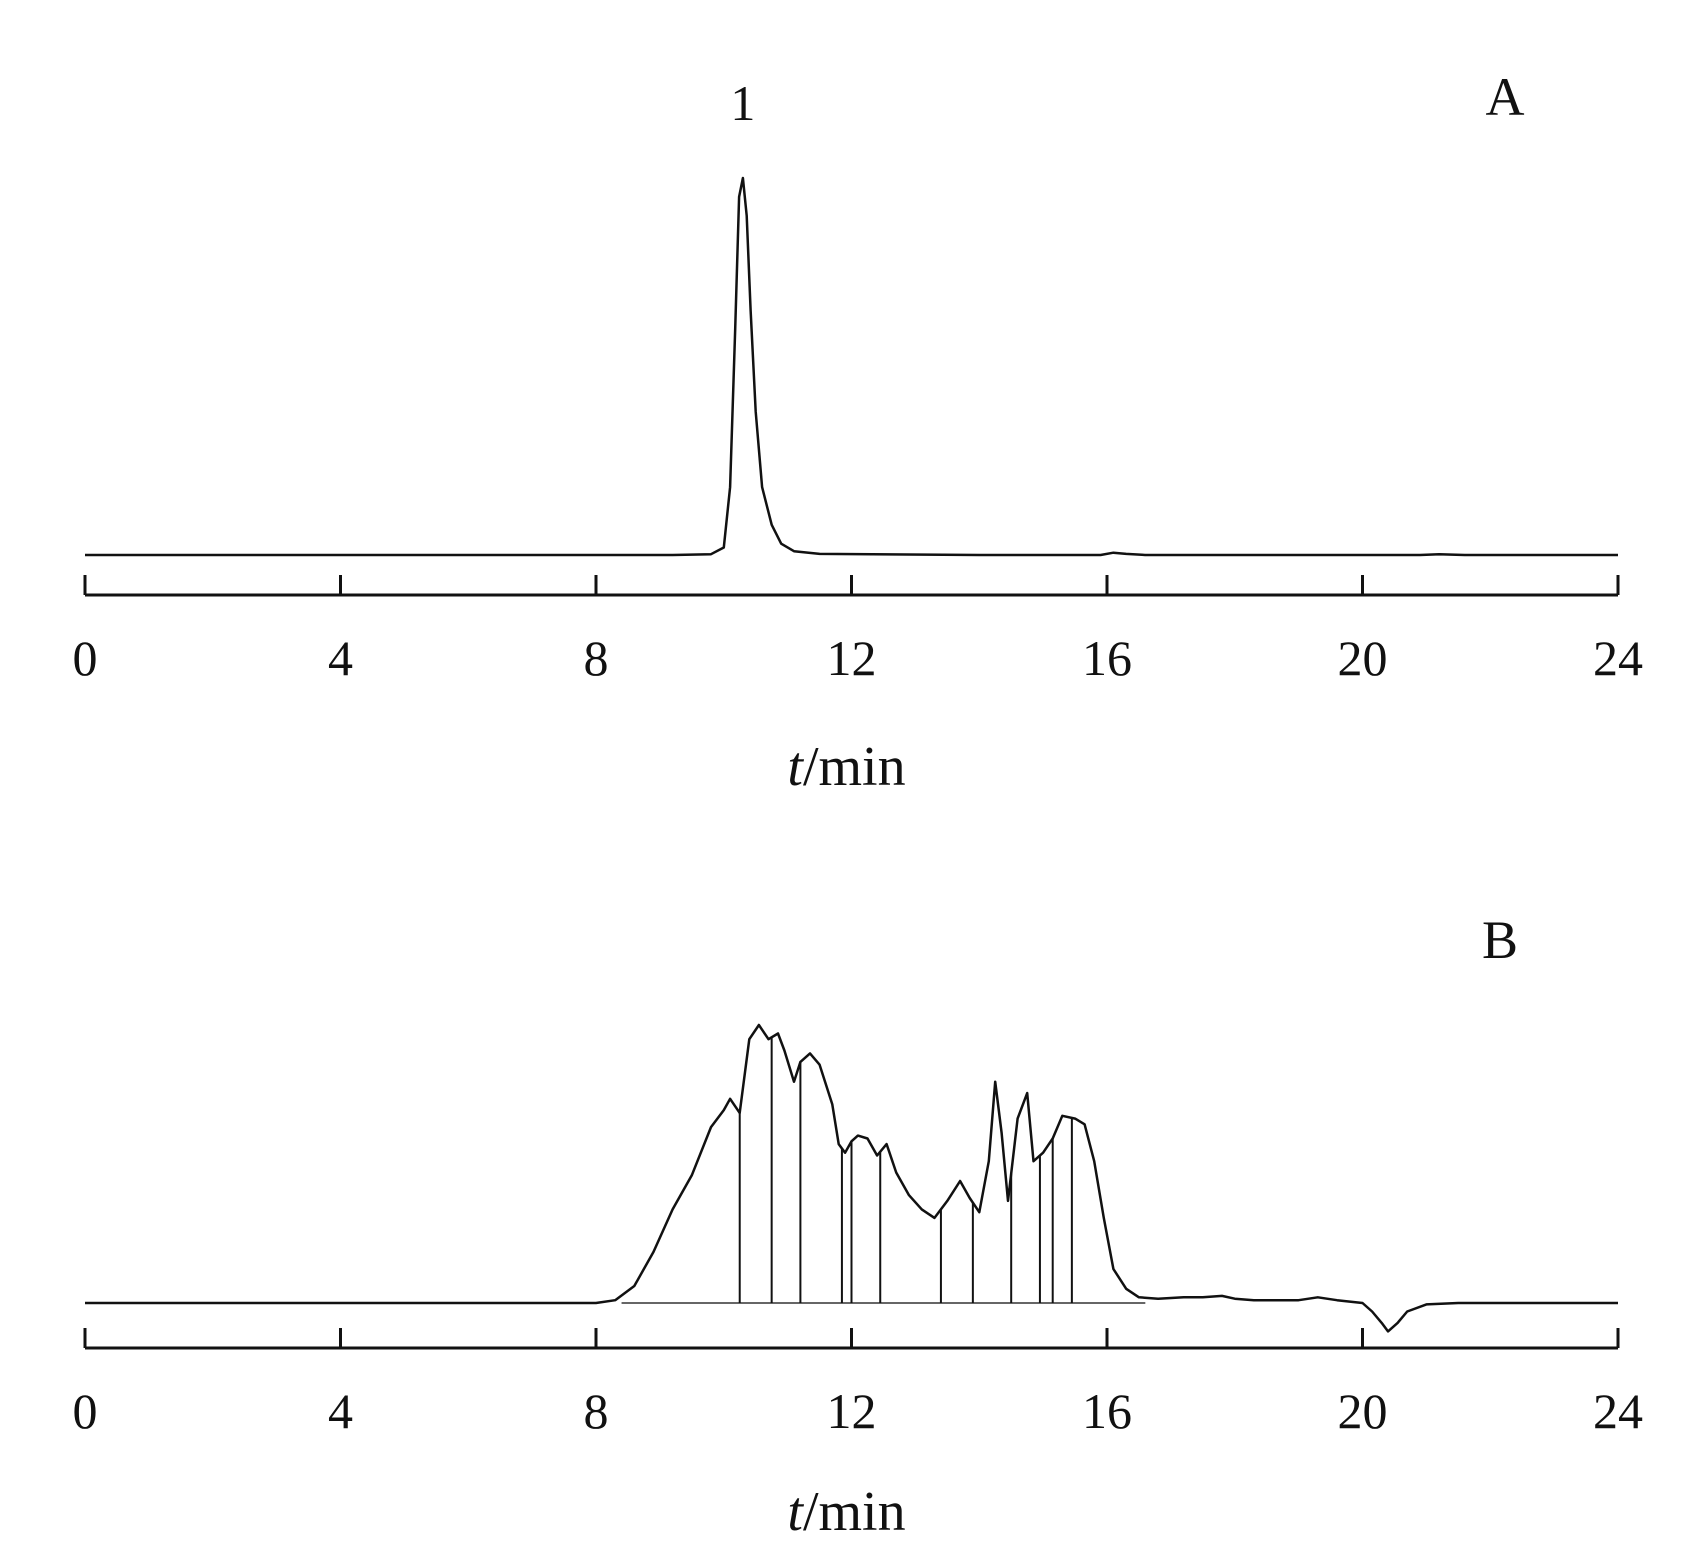 This screenshot has height=1565, width=1696. What do you see at coordinates (1505, 97) in the screenshot?
I see `panel-label: A` at bounding box center [1505, 97].